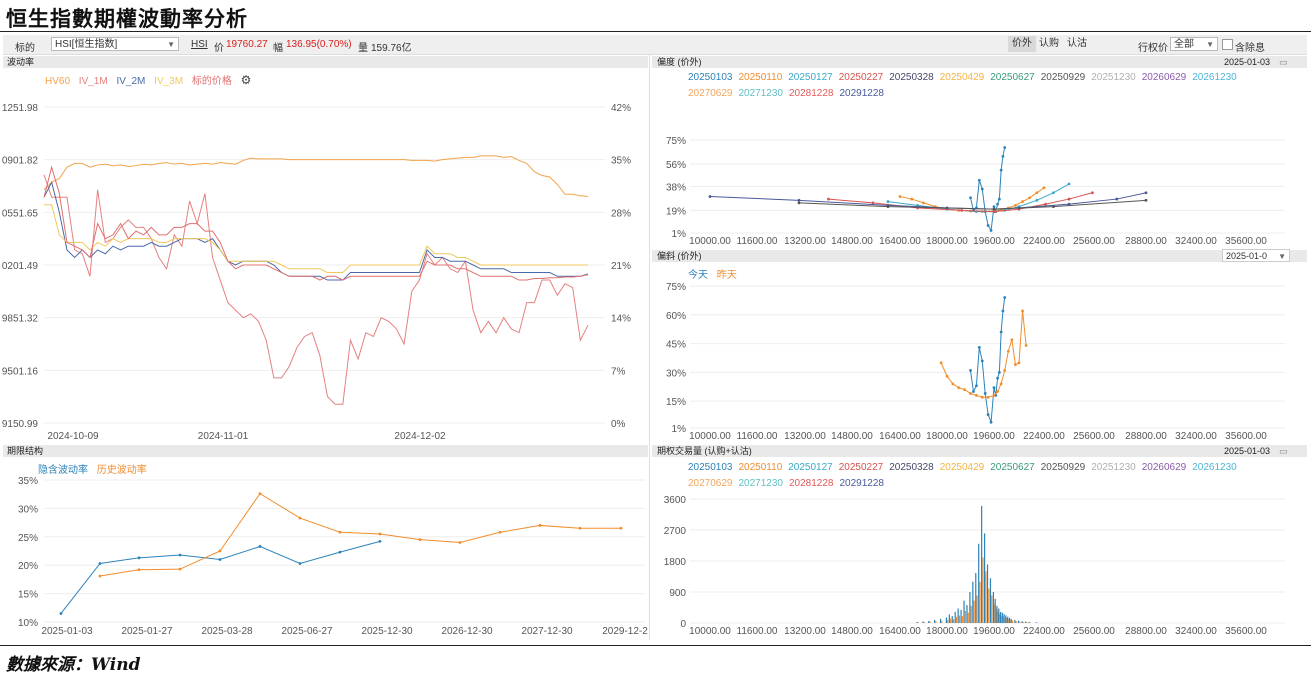 This screenshot has width=1311, height=675. Describe the element at coordinates (947, 631) in the screenshot. I see `volume-x-tick: 18000.00` at that location.